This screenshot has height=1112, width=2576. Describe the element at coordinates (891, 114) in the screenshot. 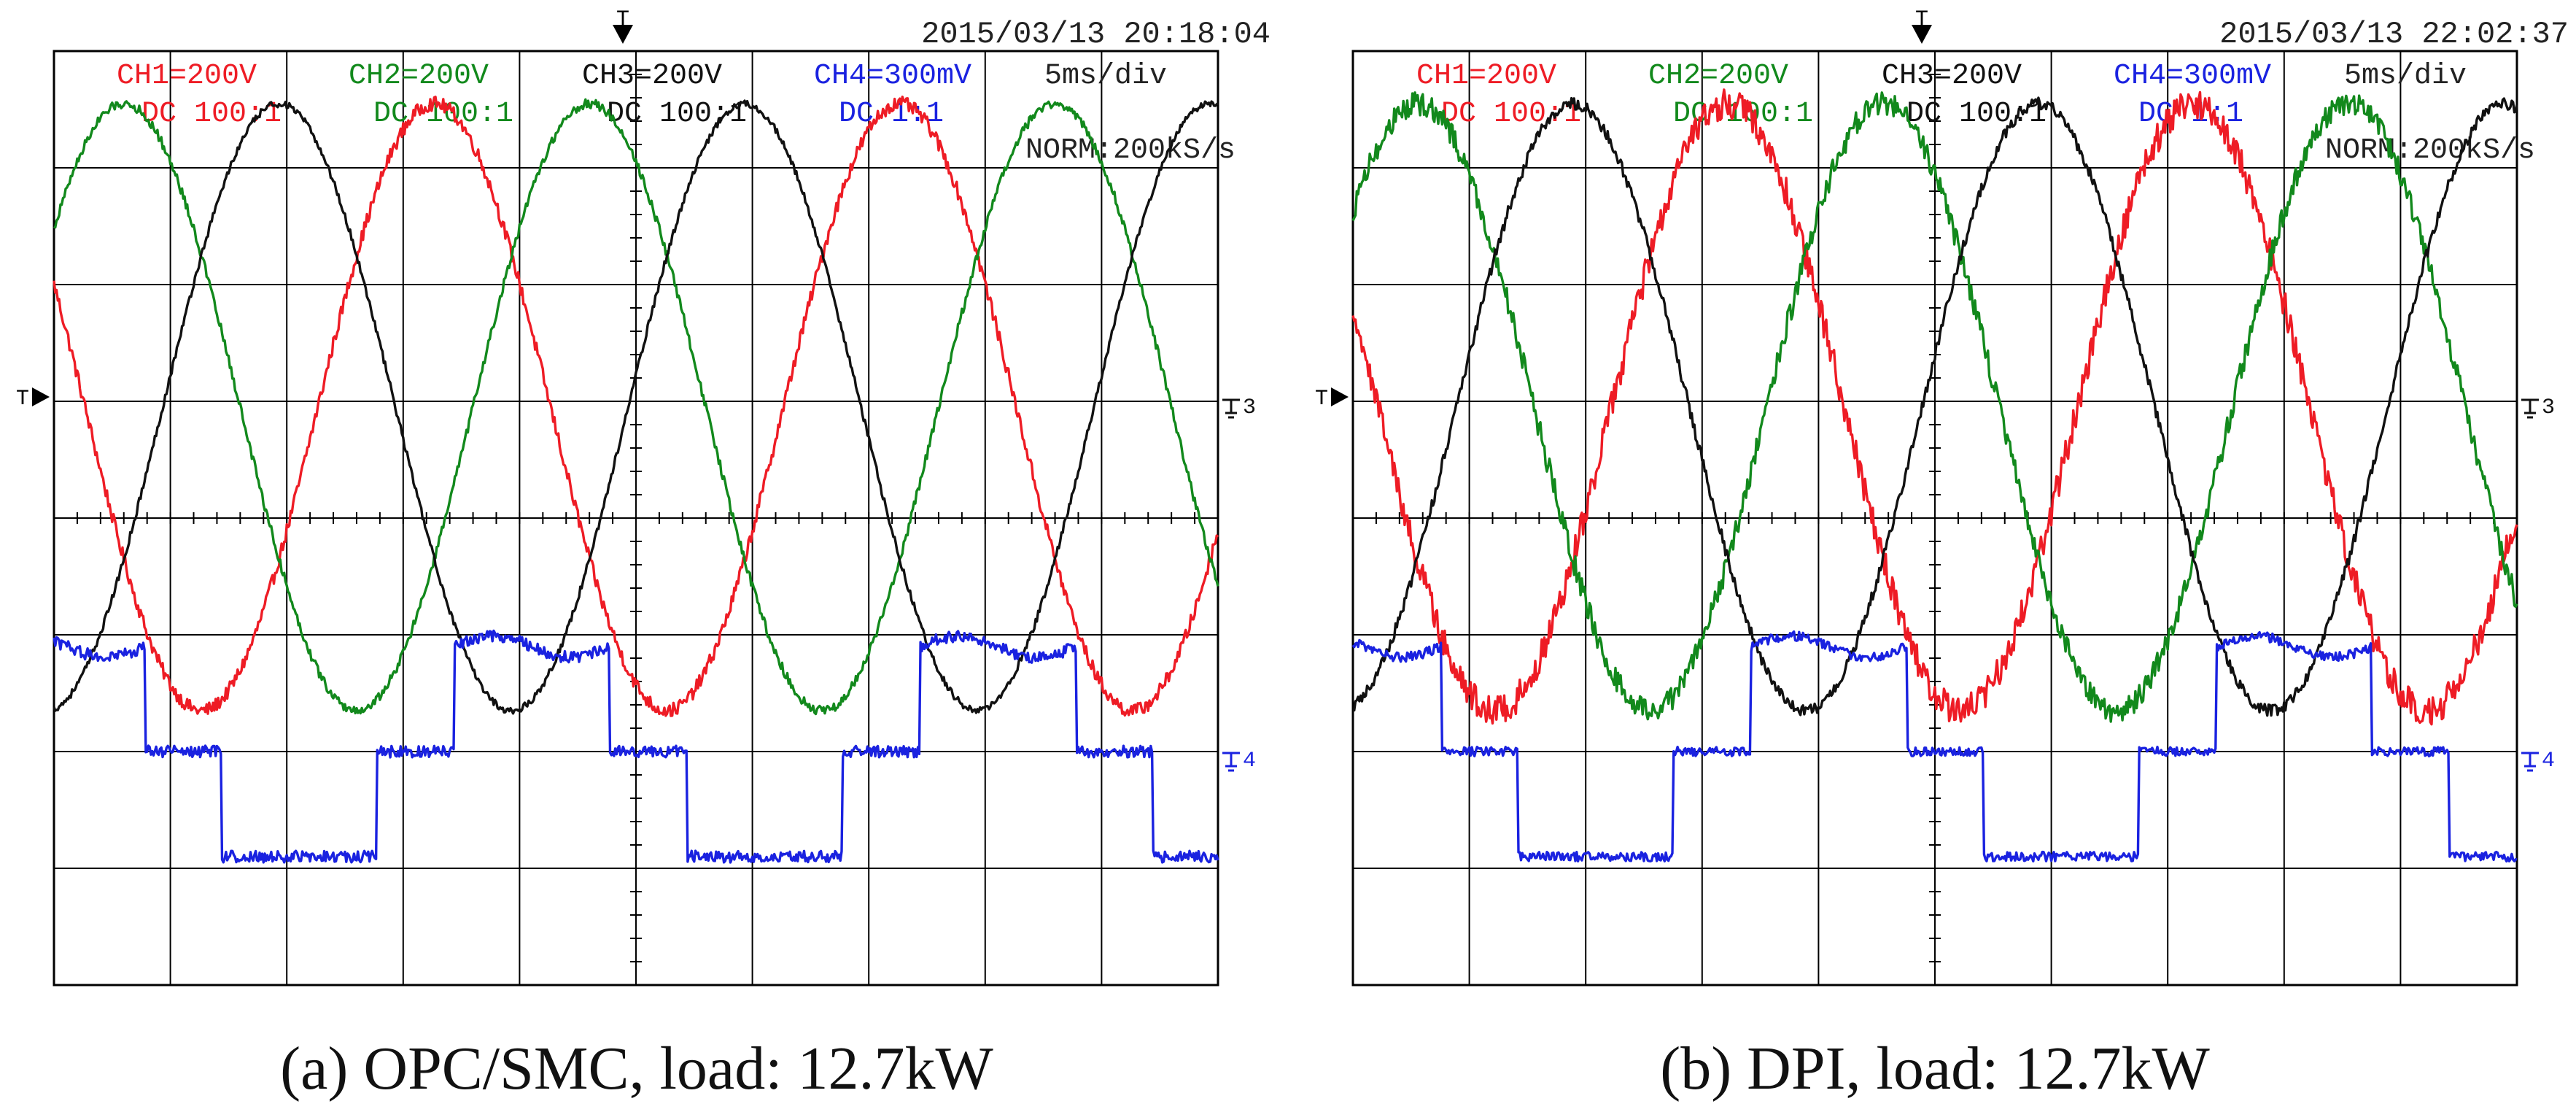

I see `channel-coupling-label: DC 1:1` at that location.